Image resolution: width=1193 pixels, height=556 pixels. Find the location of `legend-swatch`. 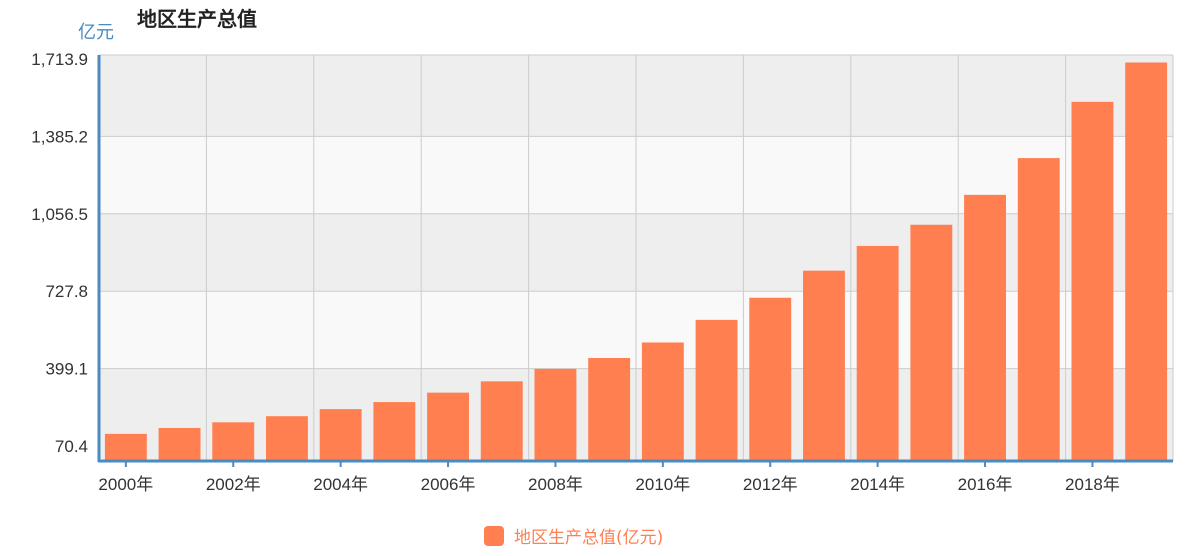

legend-swatch is located at coordinates (494, 536).